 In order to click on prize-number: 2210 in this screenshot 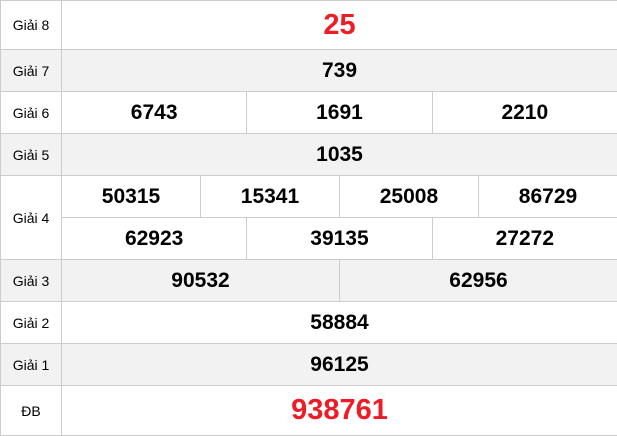, I will do `click(524, 112)`.